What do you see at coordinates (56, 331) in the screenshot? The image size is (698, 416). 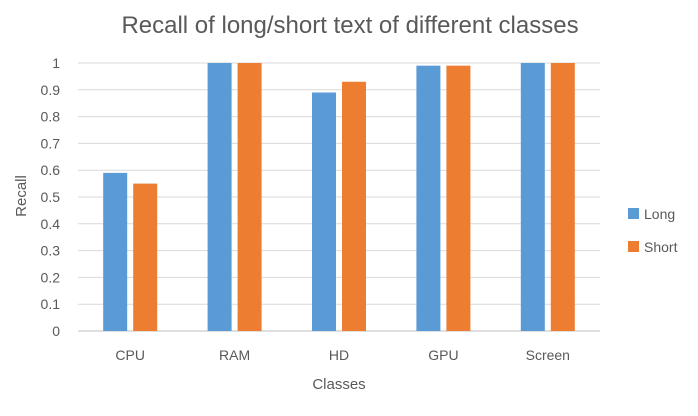 I see `y-tick-label: 0` at bounding box center [56, 331].